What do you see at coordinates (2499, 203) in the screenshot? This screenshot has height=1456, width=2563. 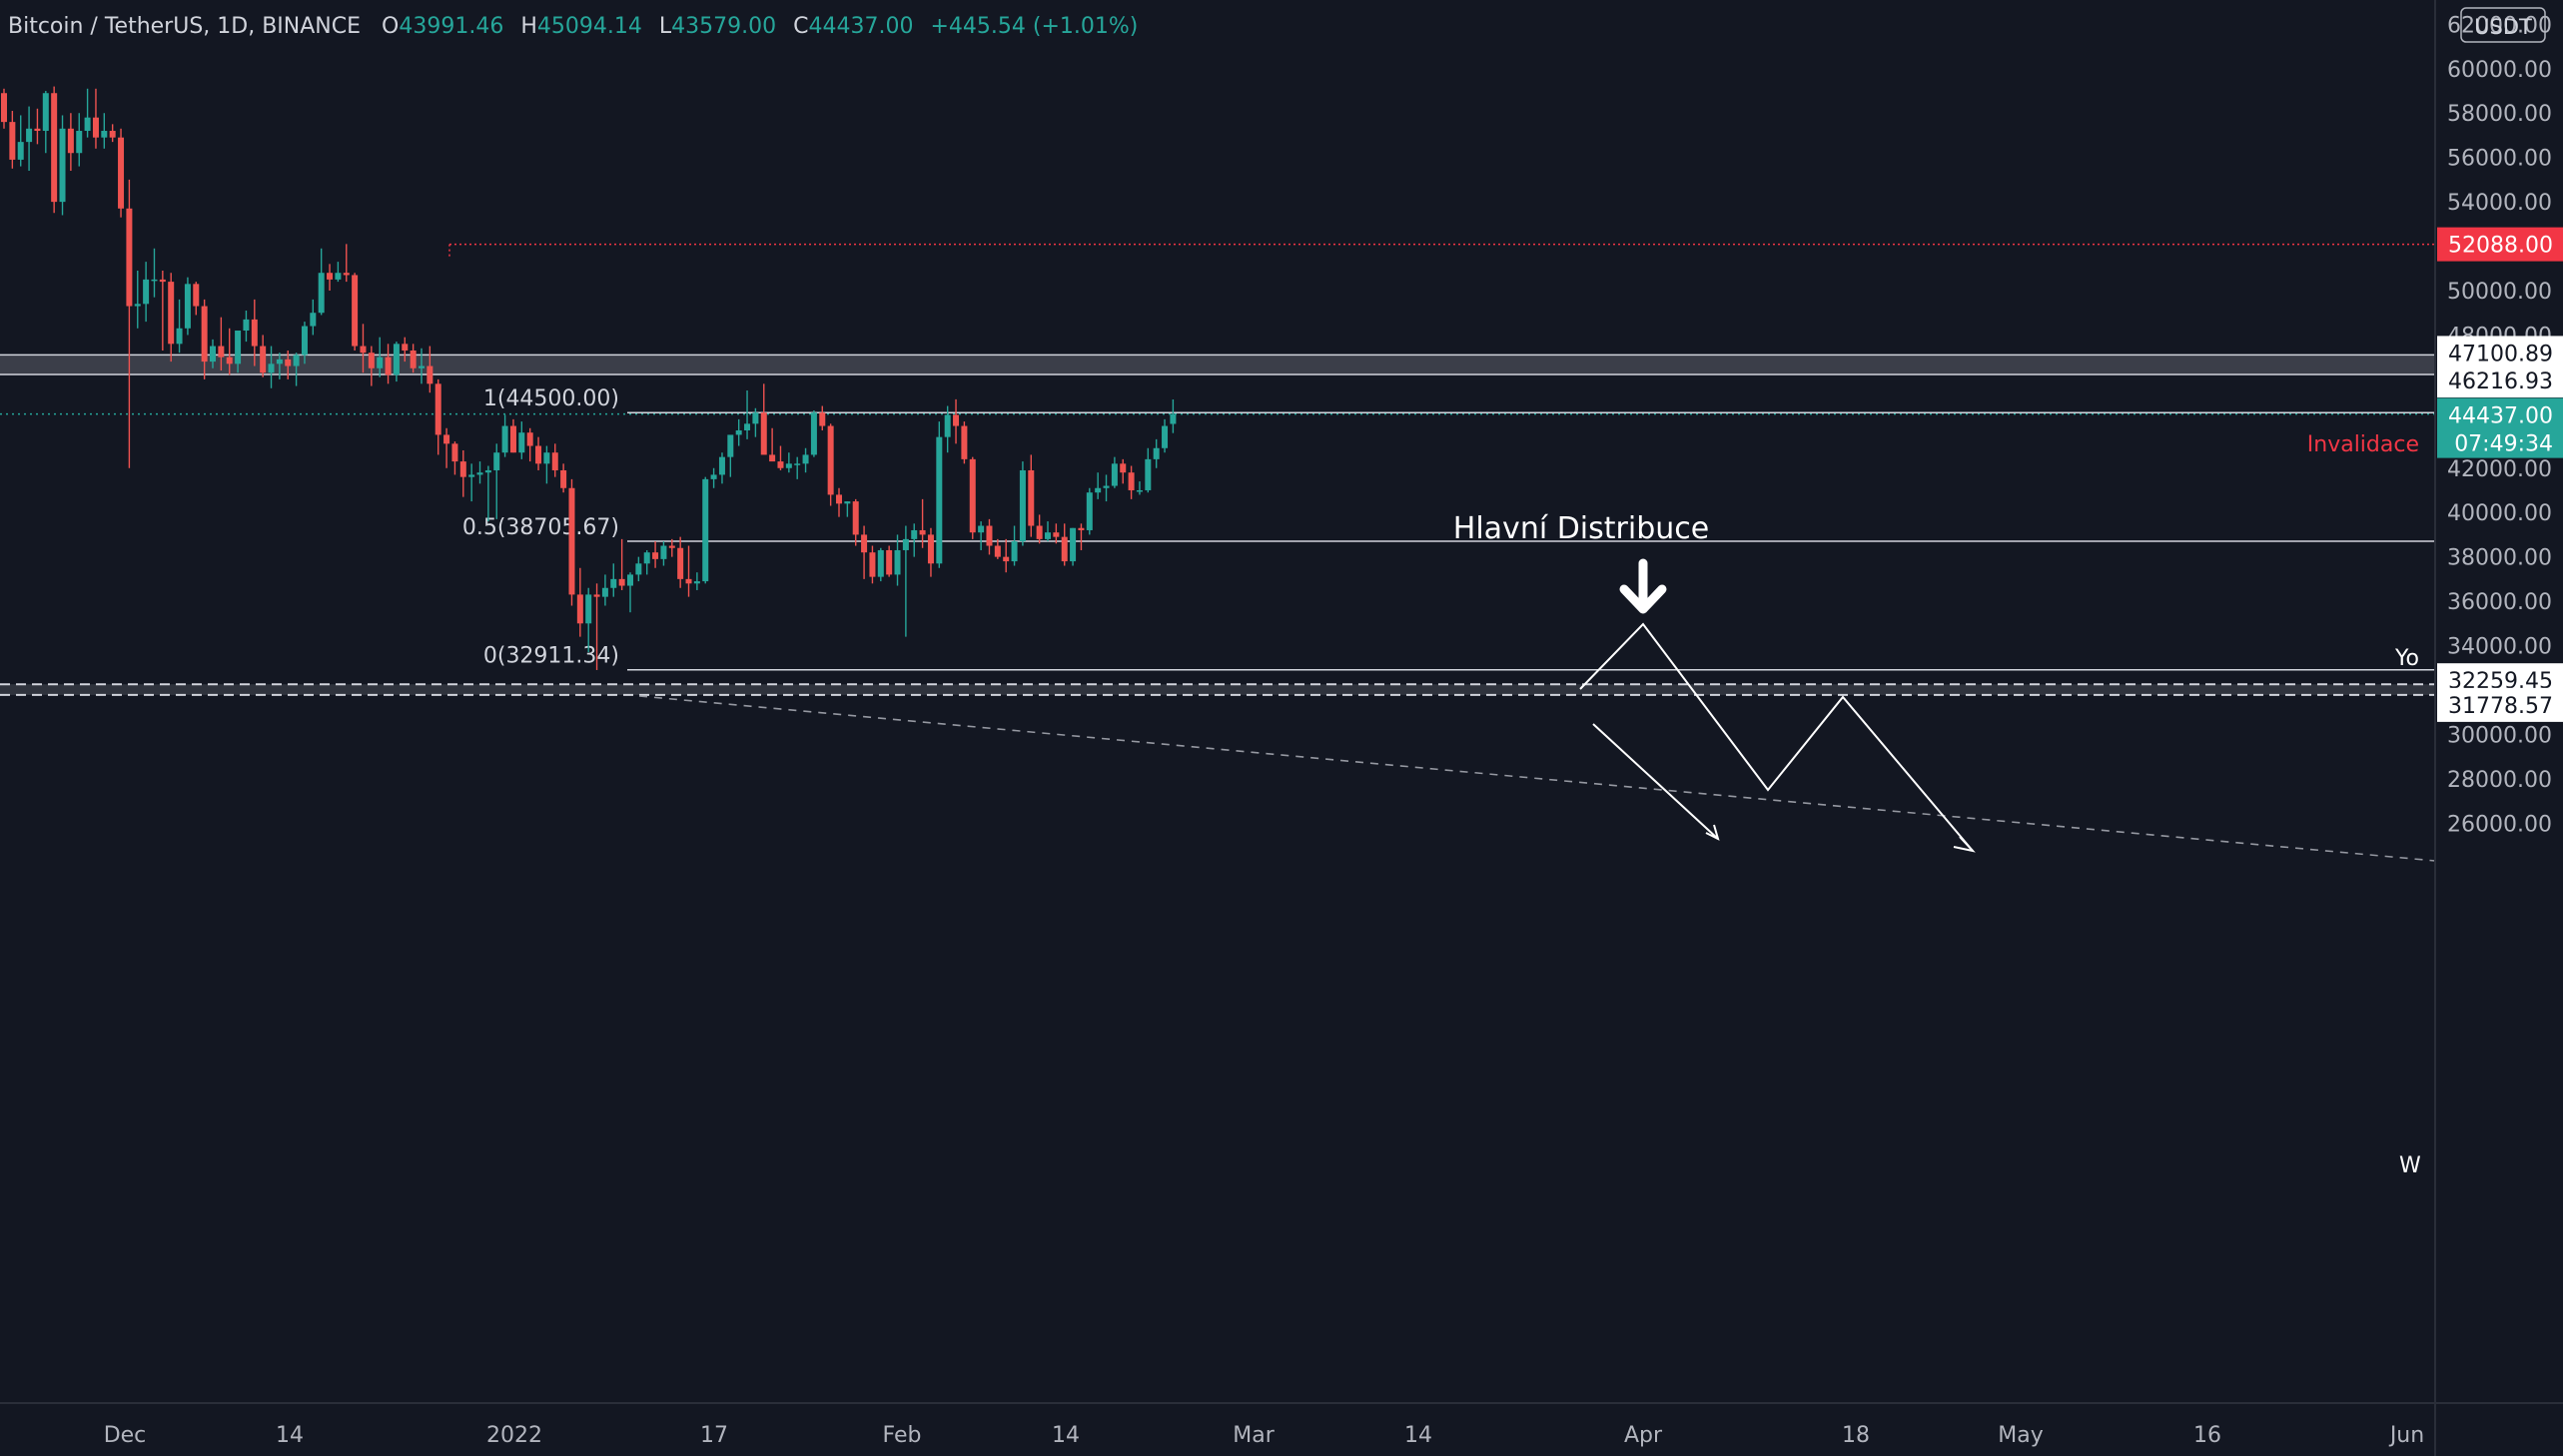 I see `y-tick-label: 54000.00` at bounding box center [2499, 203].